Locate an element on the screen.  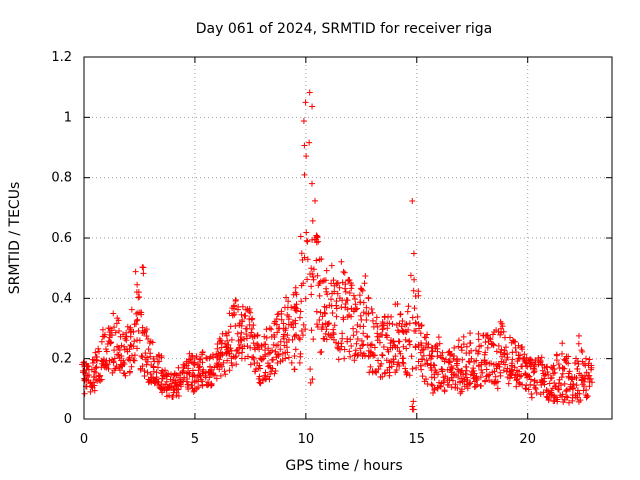
y-tick-label: 0.4 is located at coordinates (61, 298).